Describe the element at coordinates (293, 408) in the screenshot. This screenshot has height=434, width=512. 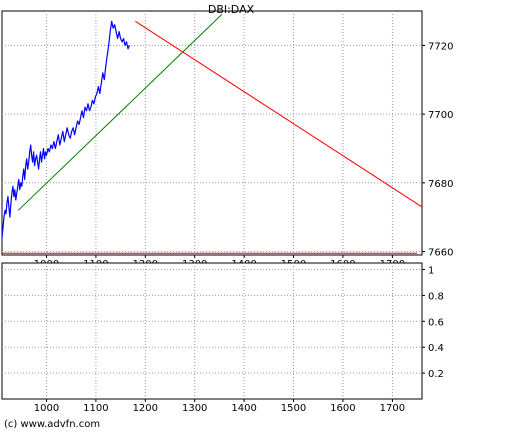
I see `indicator-x-tick-label: 1500` at that location.